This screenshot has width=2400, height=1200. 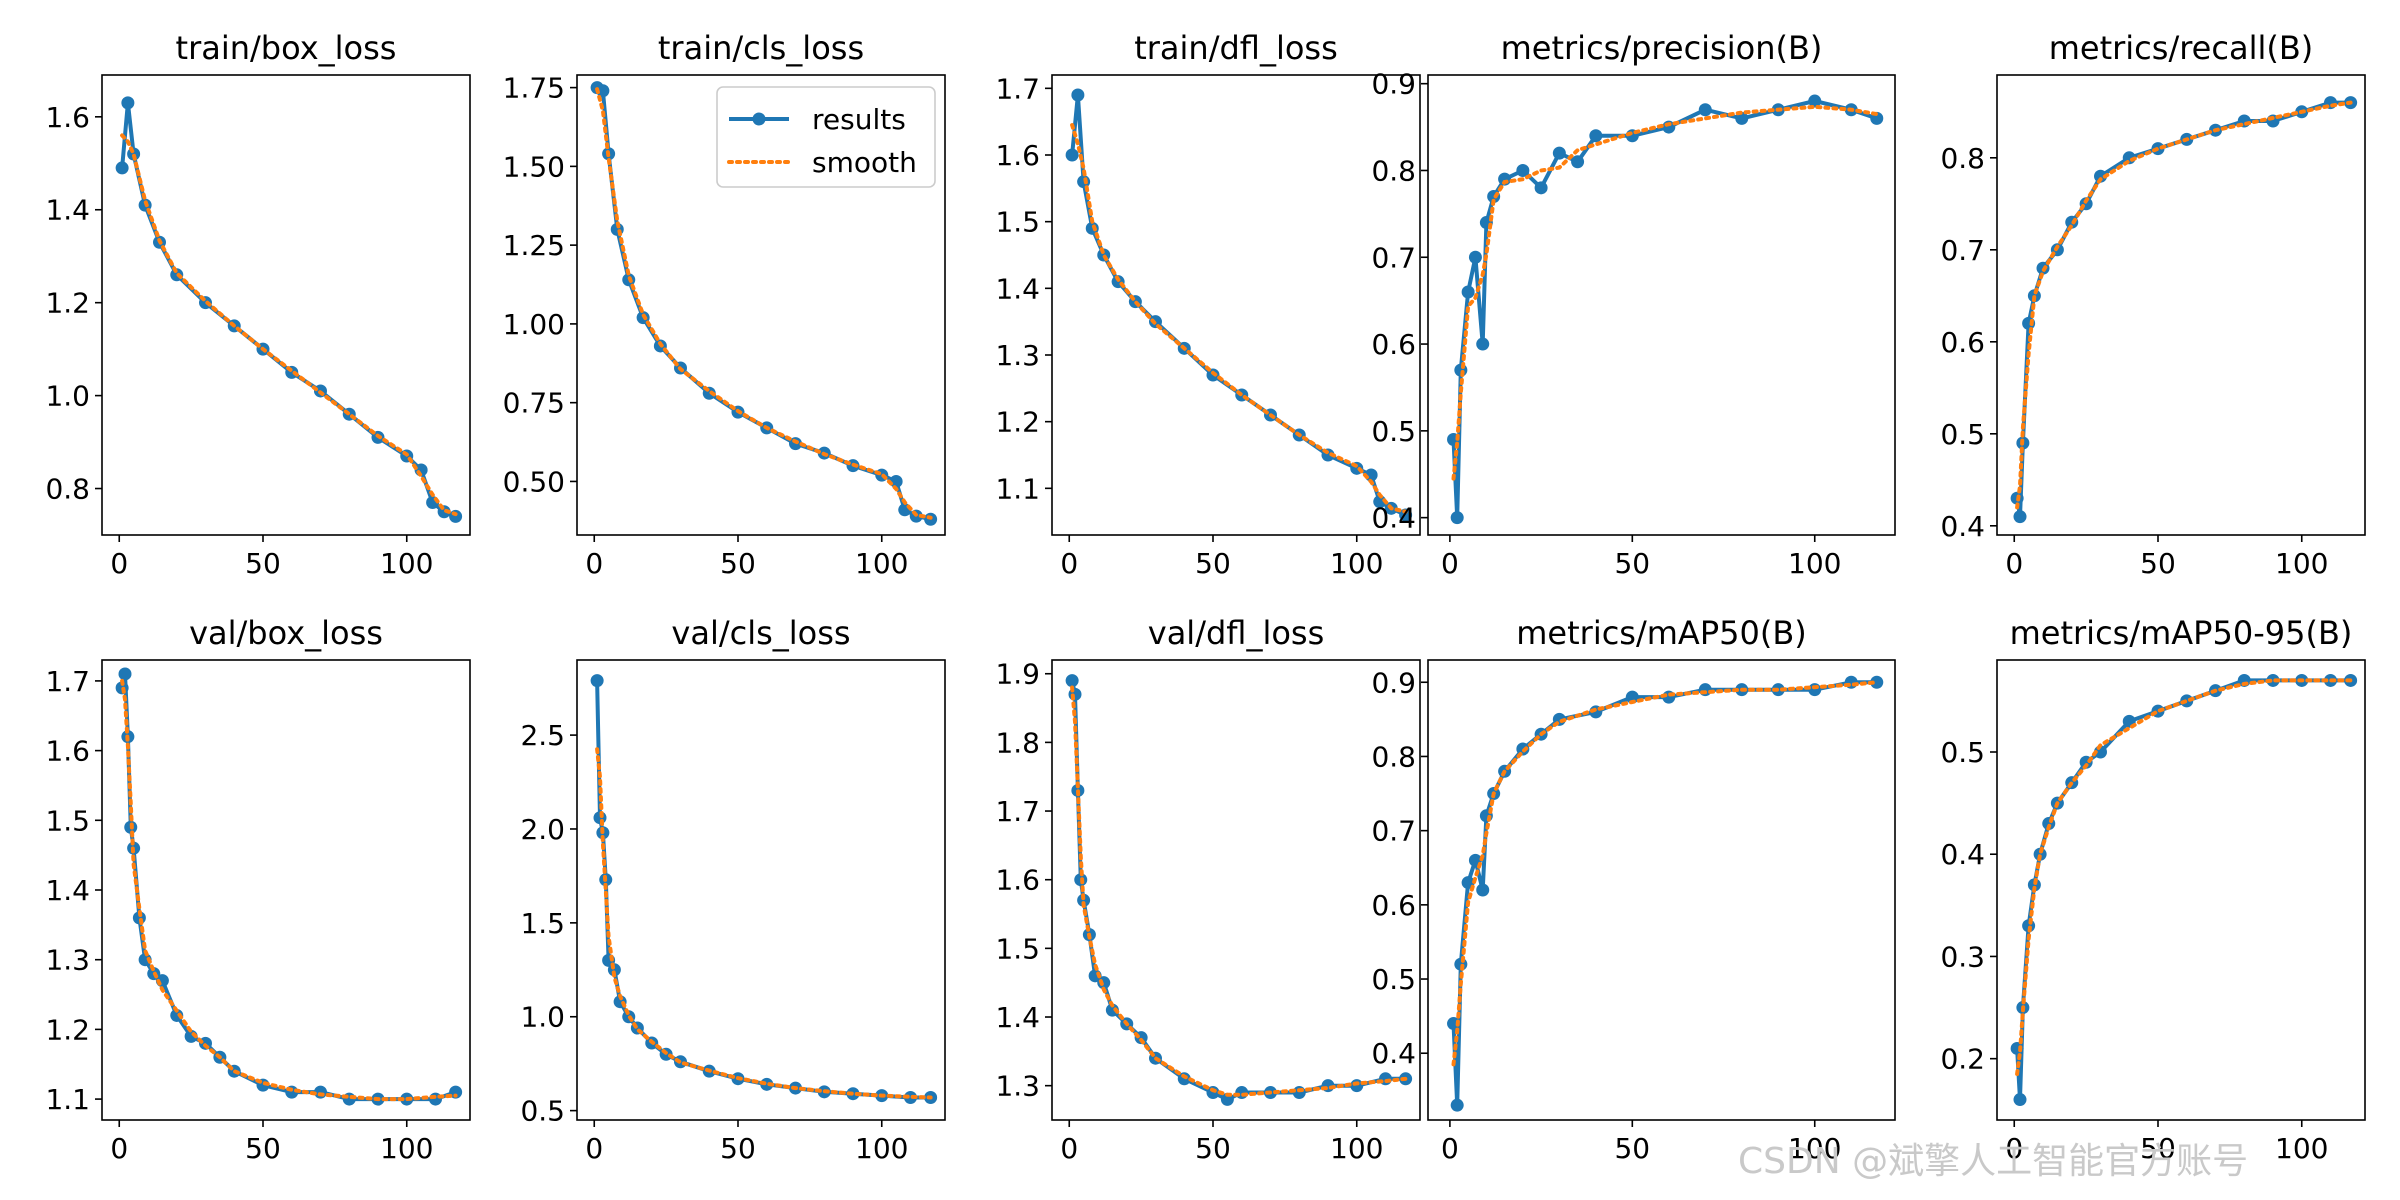 I want to click on chart-title: val/dfl_loss, so click(x=1236, y=633).